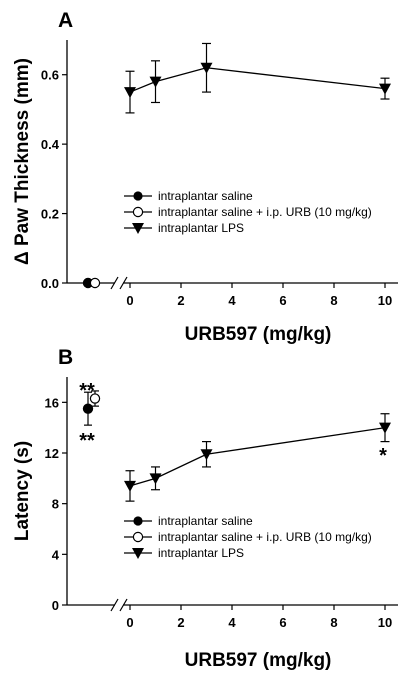 The height and width of the screenshot is (677, 410). What do you see at coordinates (22, 161) in the screenshot?
I see `panel-a-y-label: Δ Paw Thickness (mm)` at bounding box center [22, 161].